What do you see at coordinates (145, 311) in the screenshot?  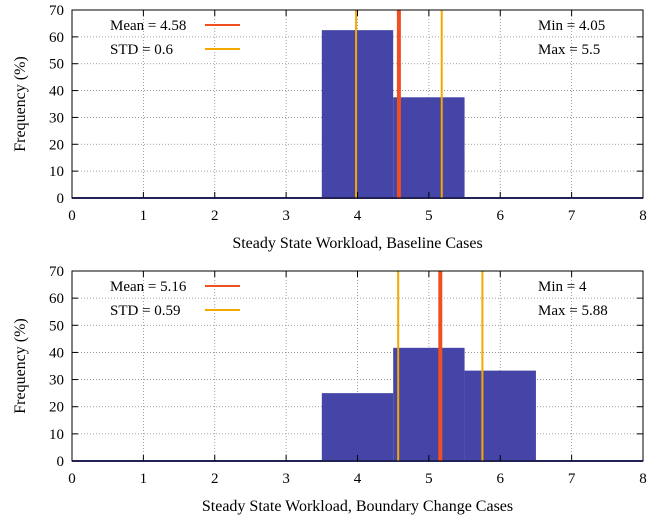 I see `legend-std-label: STD = 0.59` at bounding box center [145, 311].